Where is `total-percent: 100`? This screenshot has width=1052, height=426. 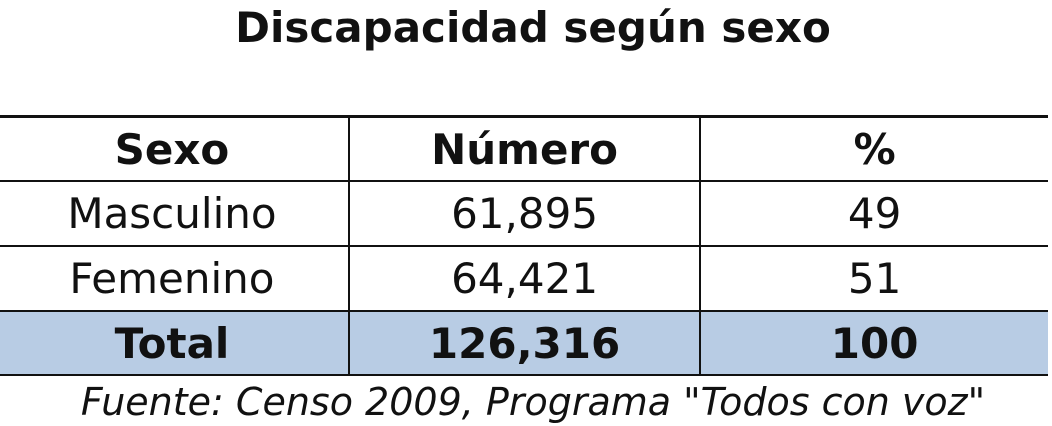
total-percent: 100 is located at coordinates (874, 343).